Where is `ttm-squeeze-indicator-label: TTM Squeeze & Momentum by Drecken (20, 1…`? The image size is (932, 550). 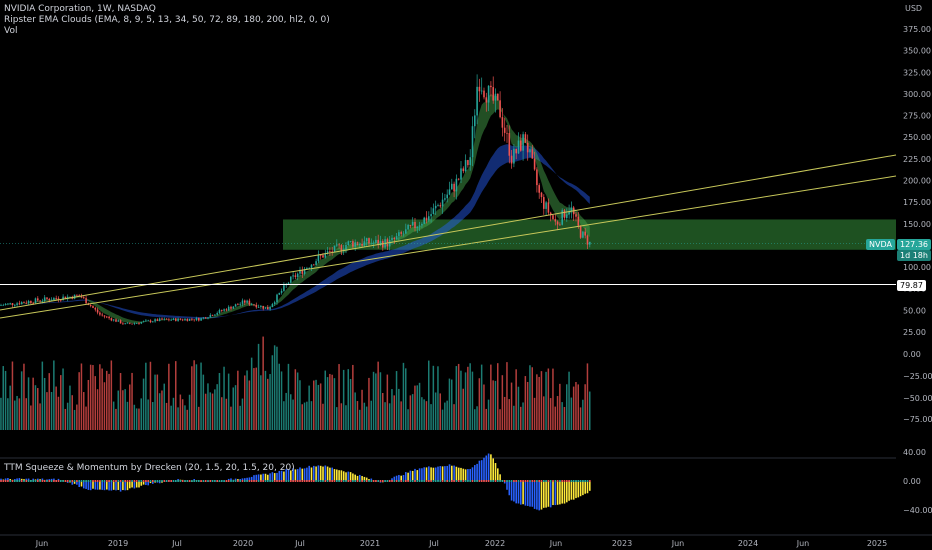 ttm-squeeze-indicator-label: TTM Squeeze & Momentum by Drecken (20, 1… is located at coordinates (149, 468).